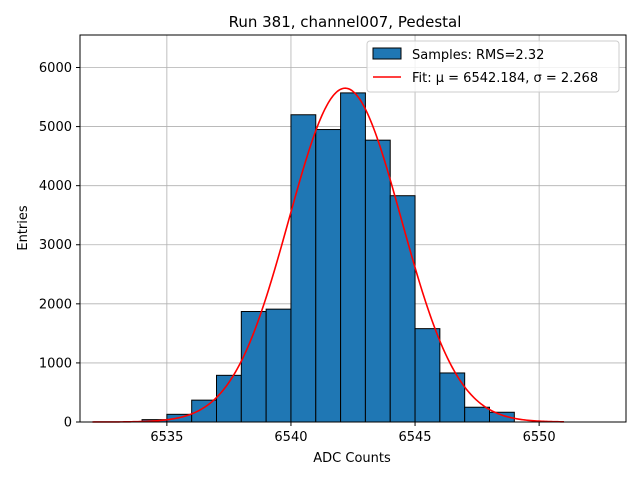  I want to click on x-tick-label: 6550, so click(539, 437).